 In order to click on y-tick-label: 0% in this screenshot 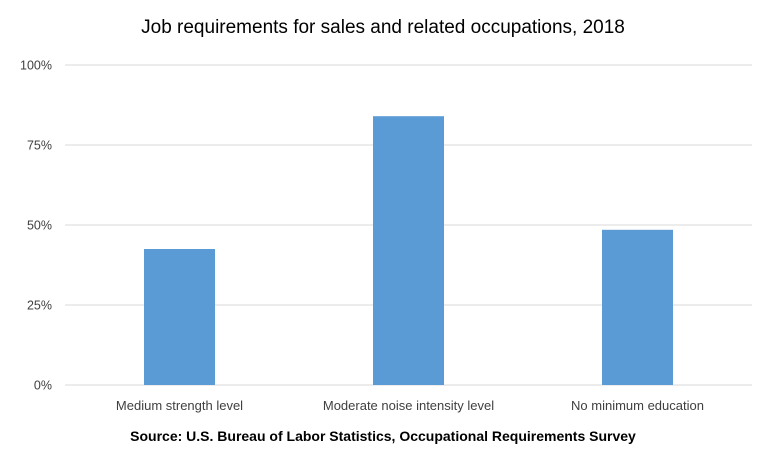, I will do `click(43, 386)`.